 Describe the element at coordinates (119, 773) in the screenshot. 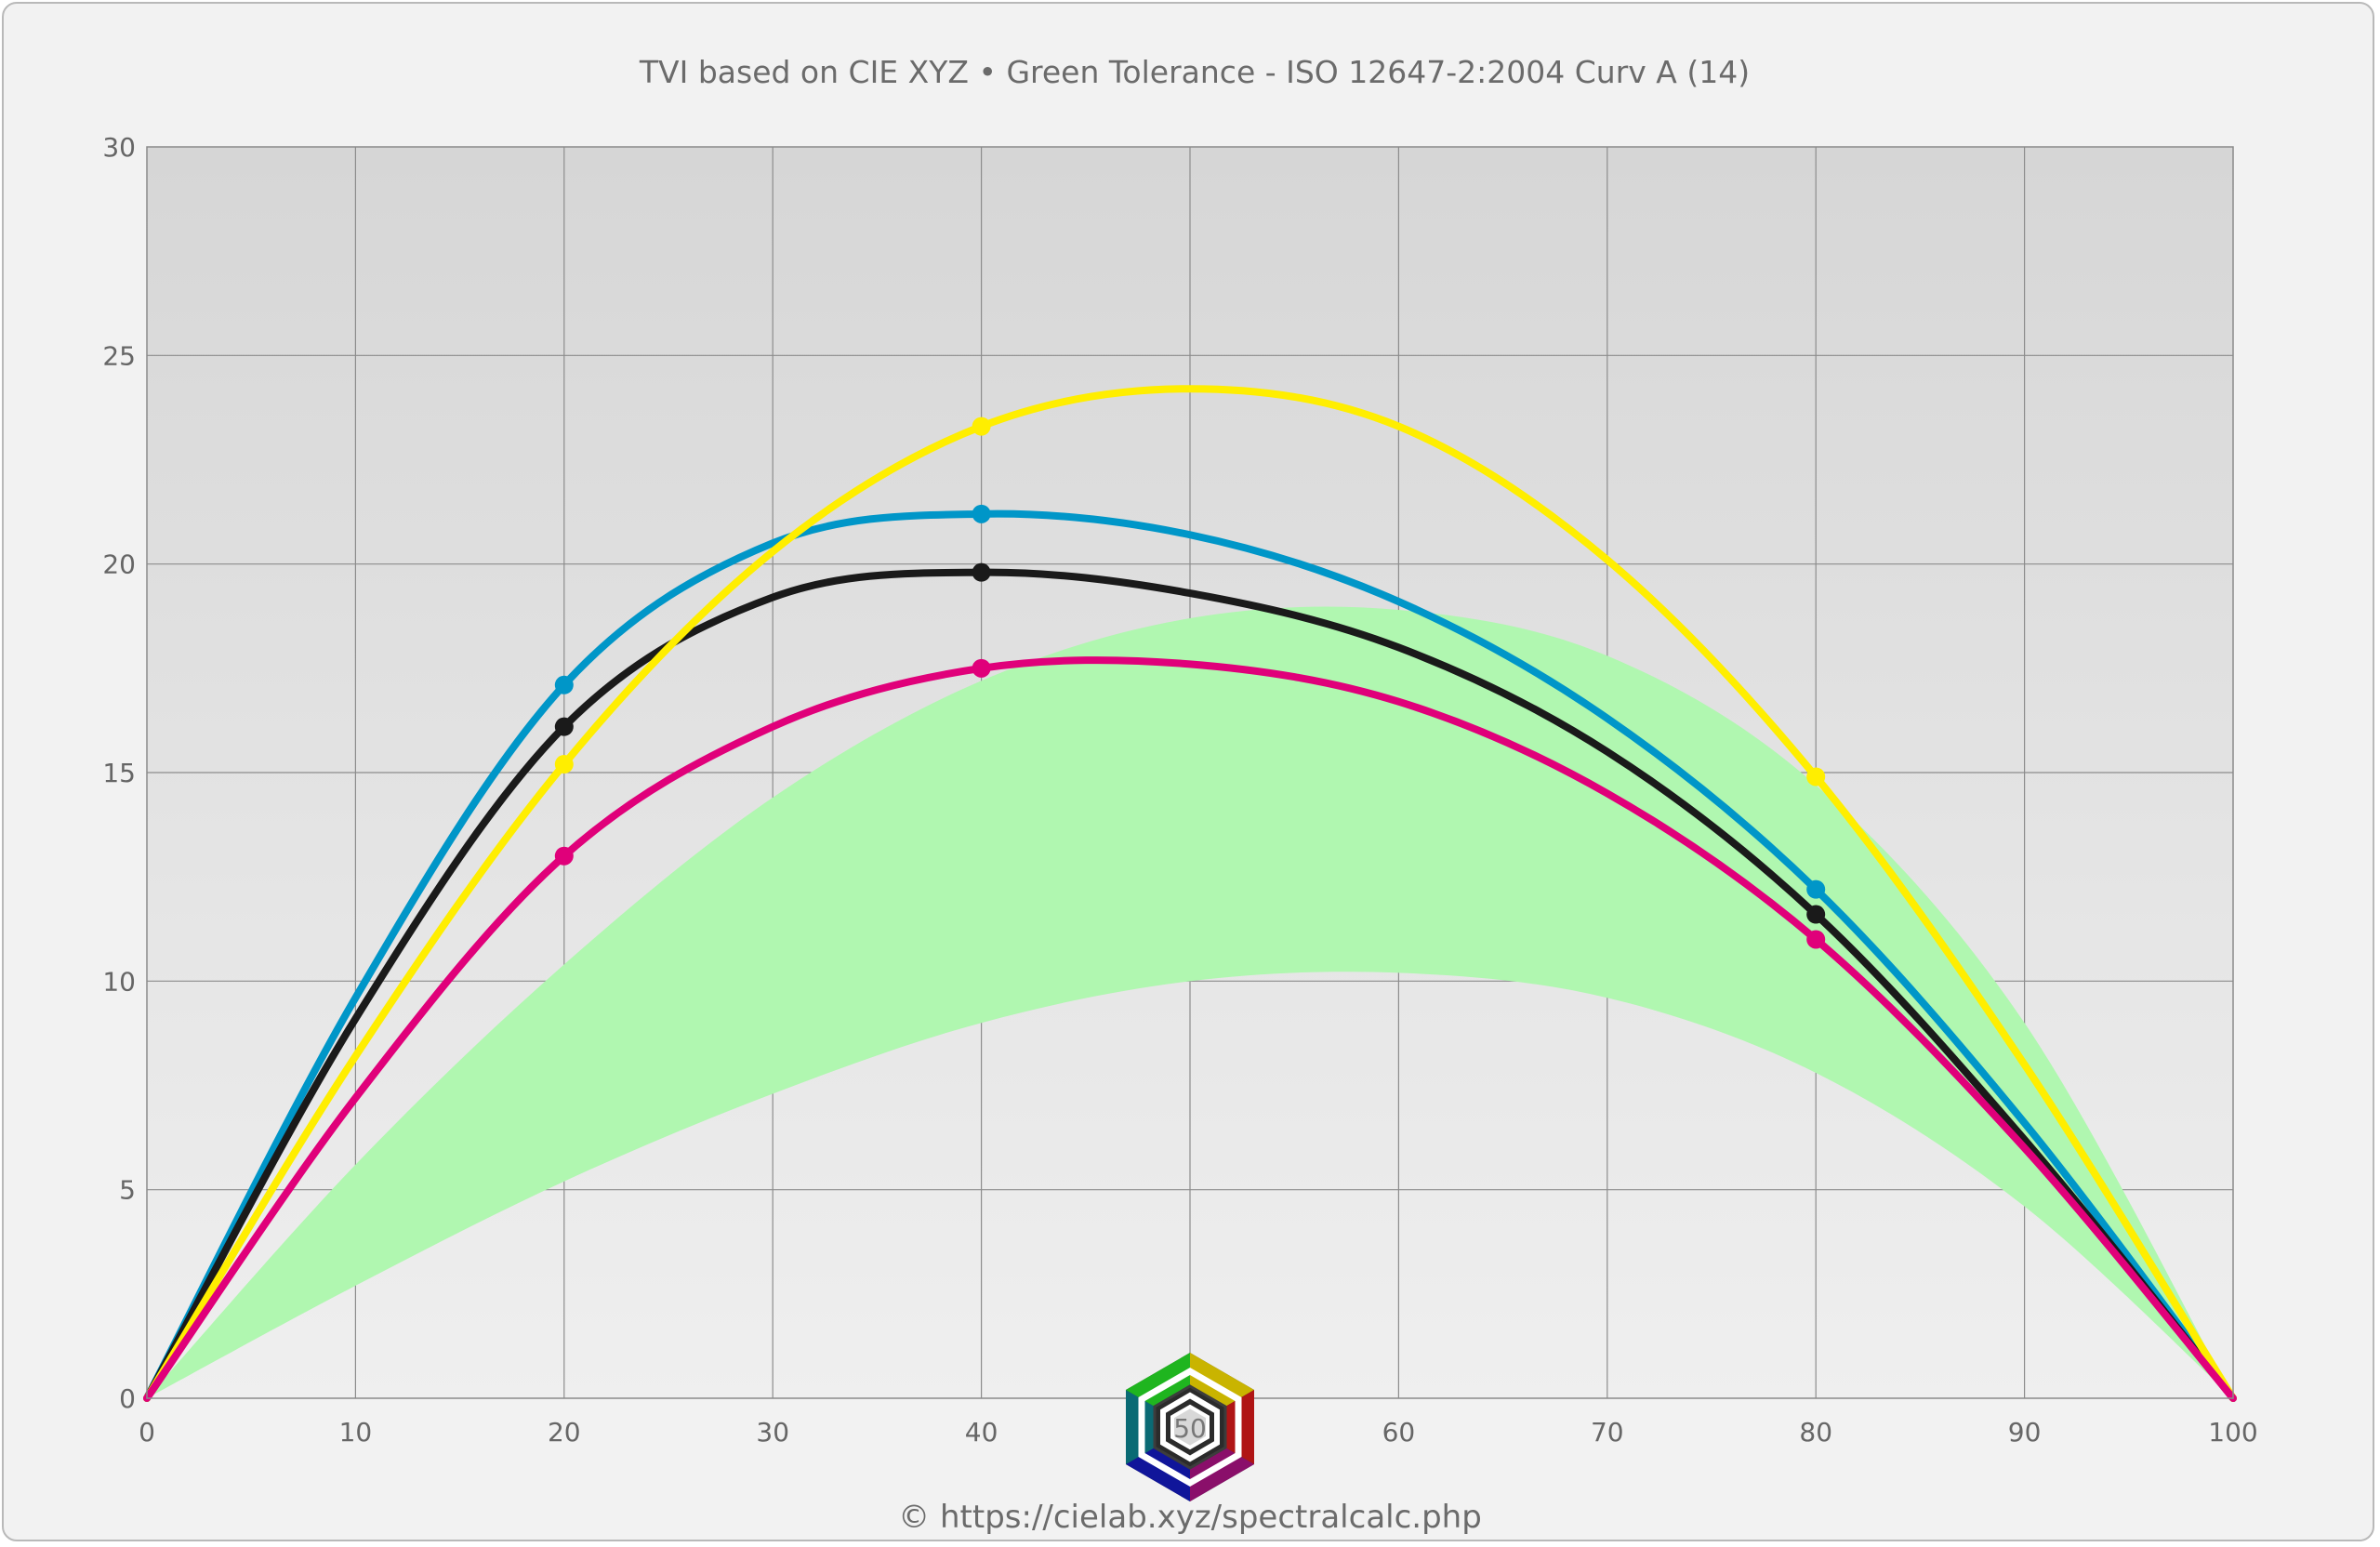

I see `y-tick-label: 15` at that location.